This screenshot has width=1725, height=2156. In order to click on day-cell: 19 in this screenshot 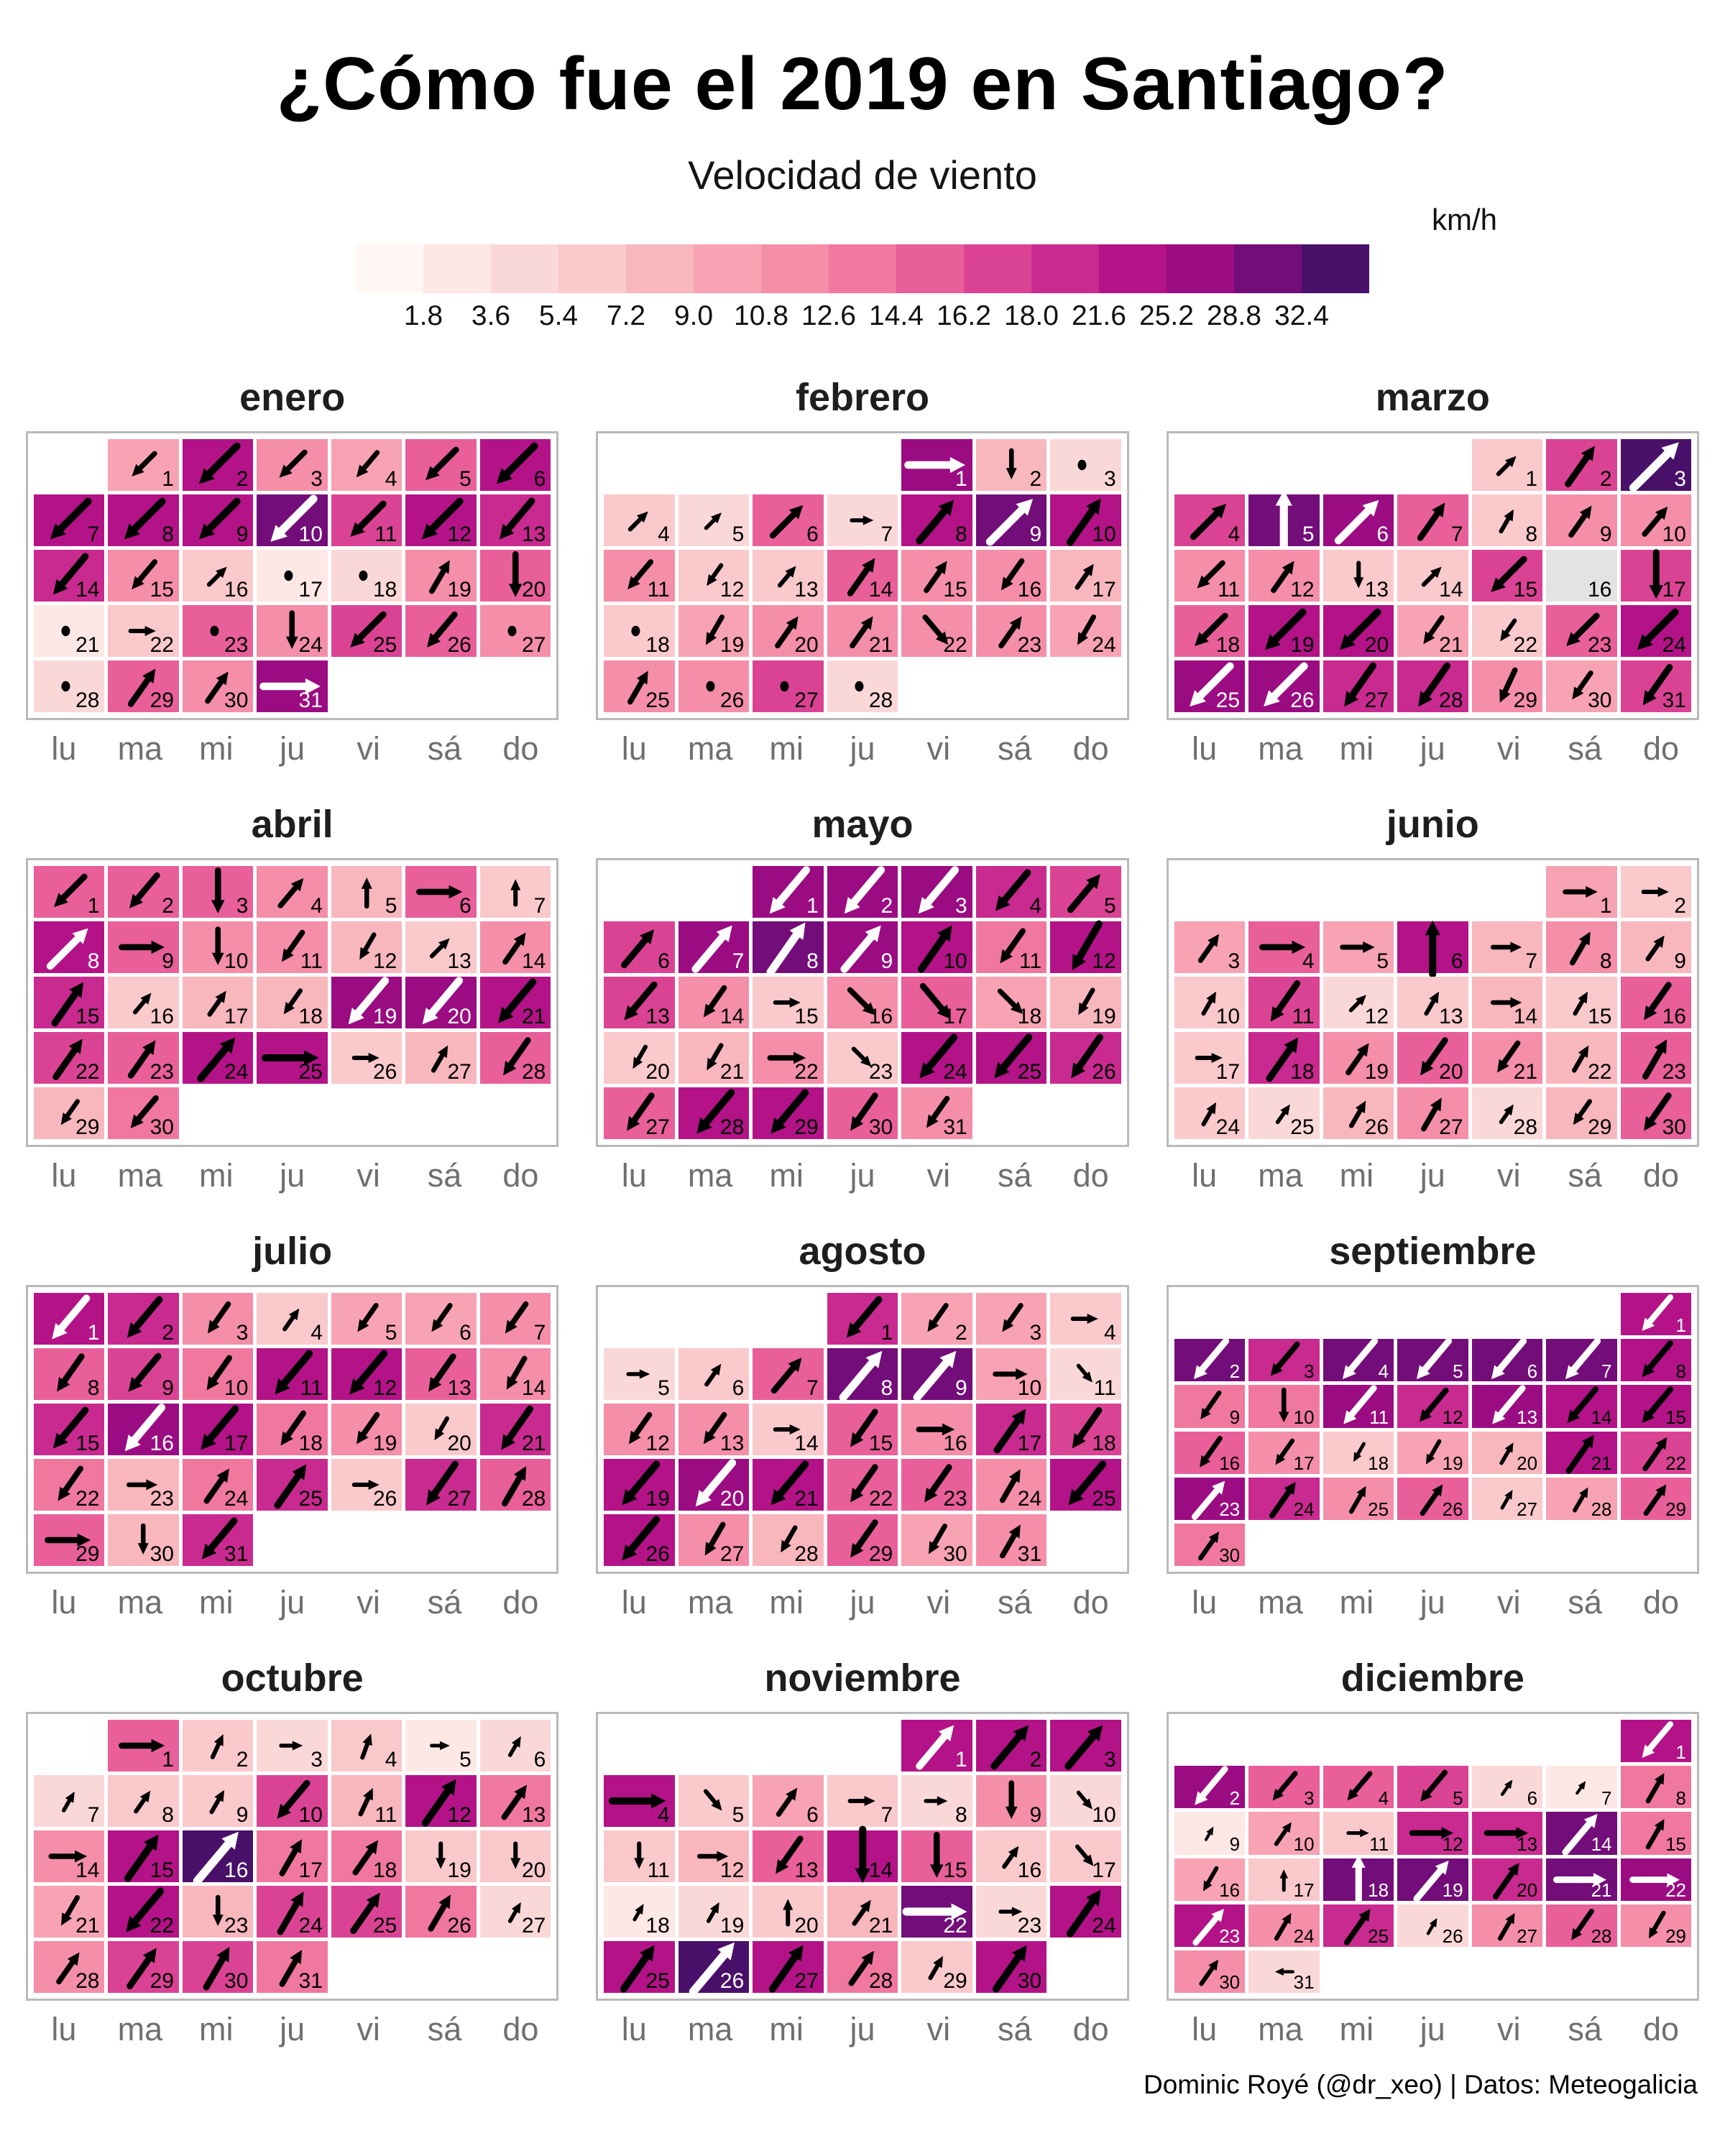, I will do `click(1085, 1003)`.